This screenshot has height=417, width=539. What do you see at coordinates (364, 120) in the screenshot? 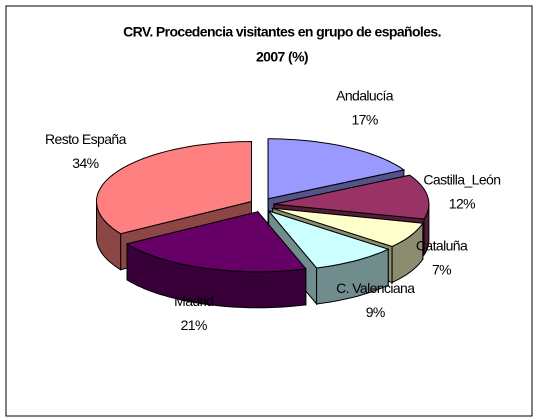
I see `slice-value-label: 17%` at bounding box center [364, 120].